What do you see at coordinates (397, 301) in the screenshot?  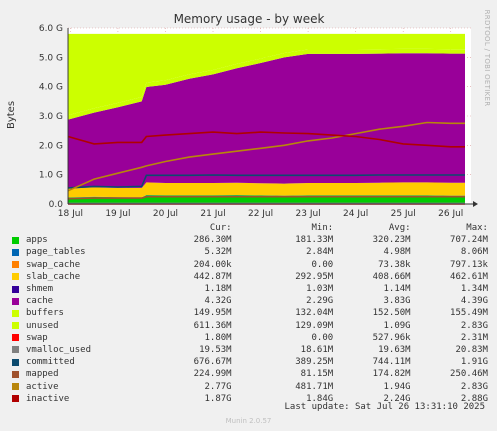 I see `legend-avg: 3.83G` at bounding box center [397, 301].